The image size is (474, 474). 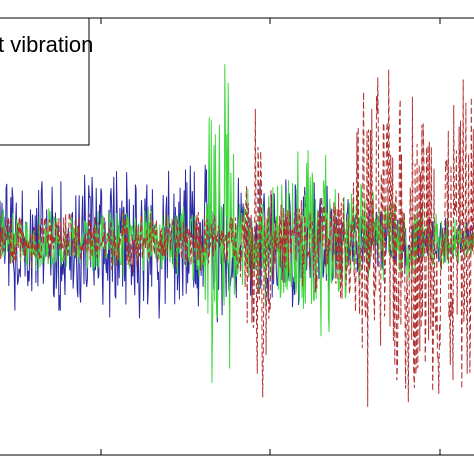 I want to click on legend-box, so click(x=45, y=81).